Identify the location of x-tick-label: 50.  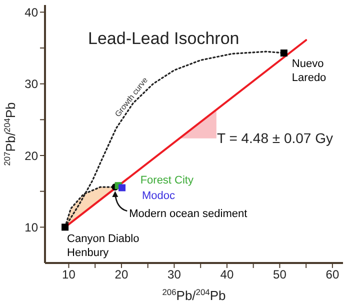
(280, 275).